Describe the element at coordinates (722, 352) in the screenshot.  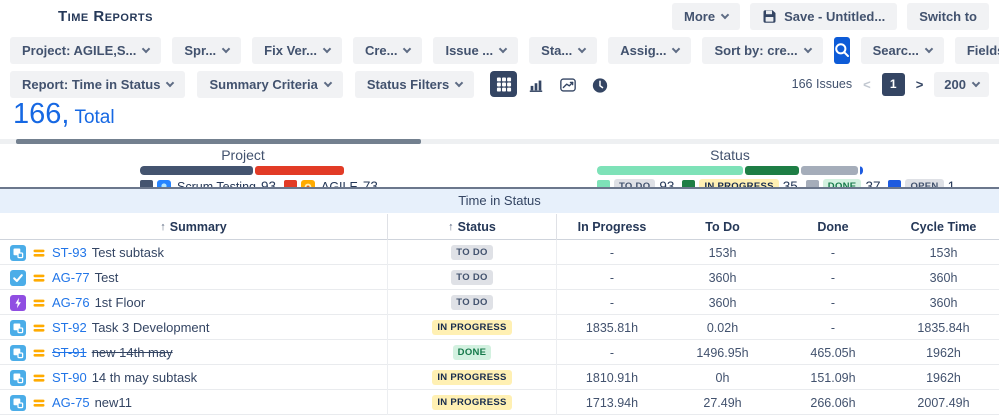
I see `to-do-cell: 1496.95h` at that location.